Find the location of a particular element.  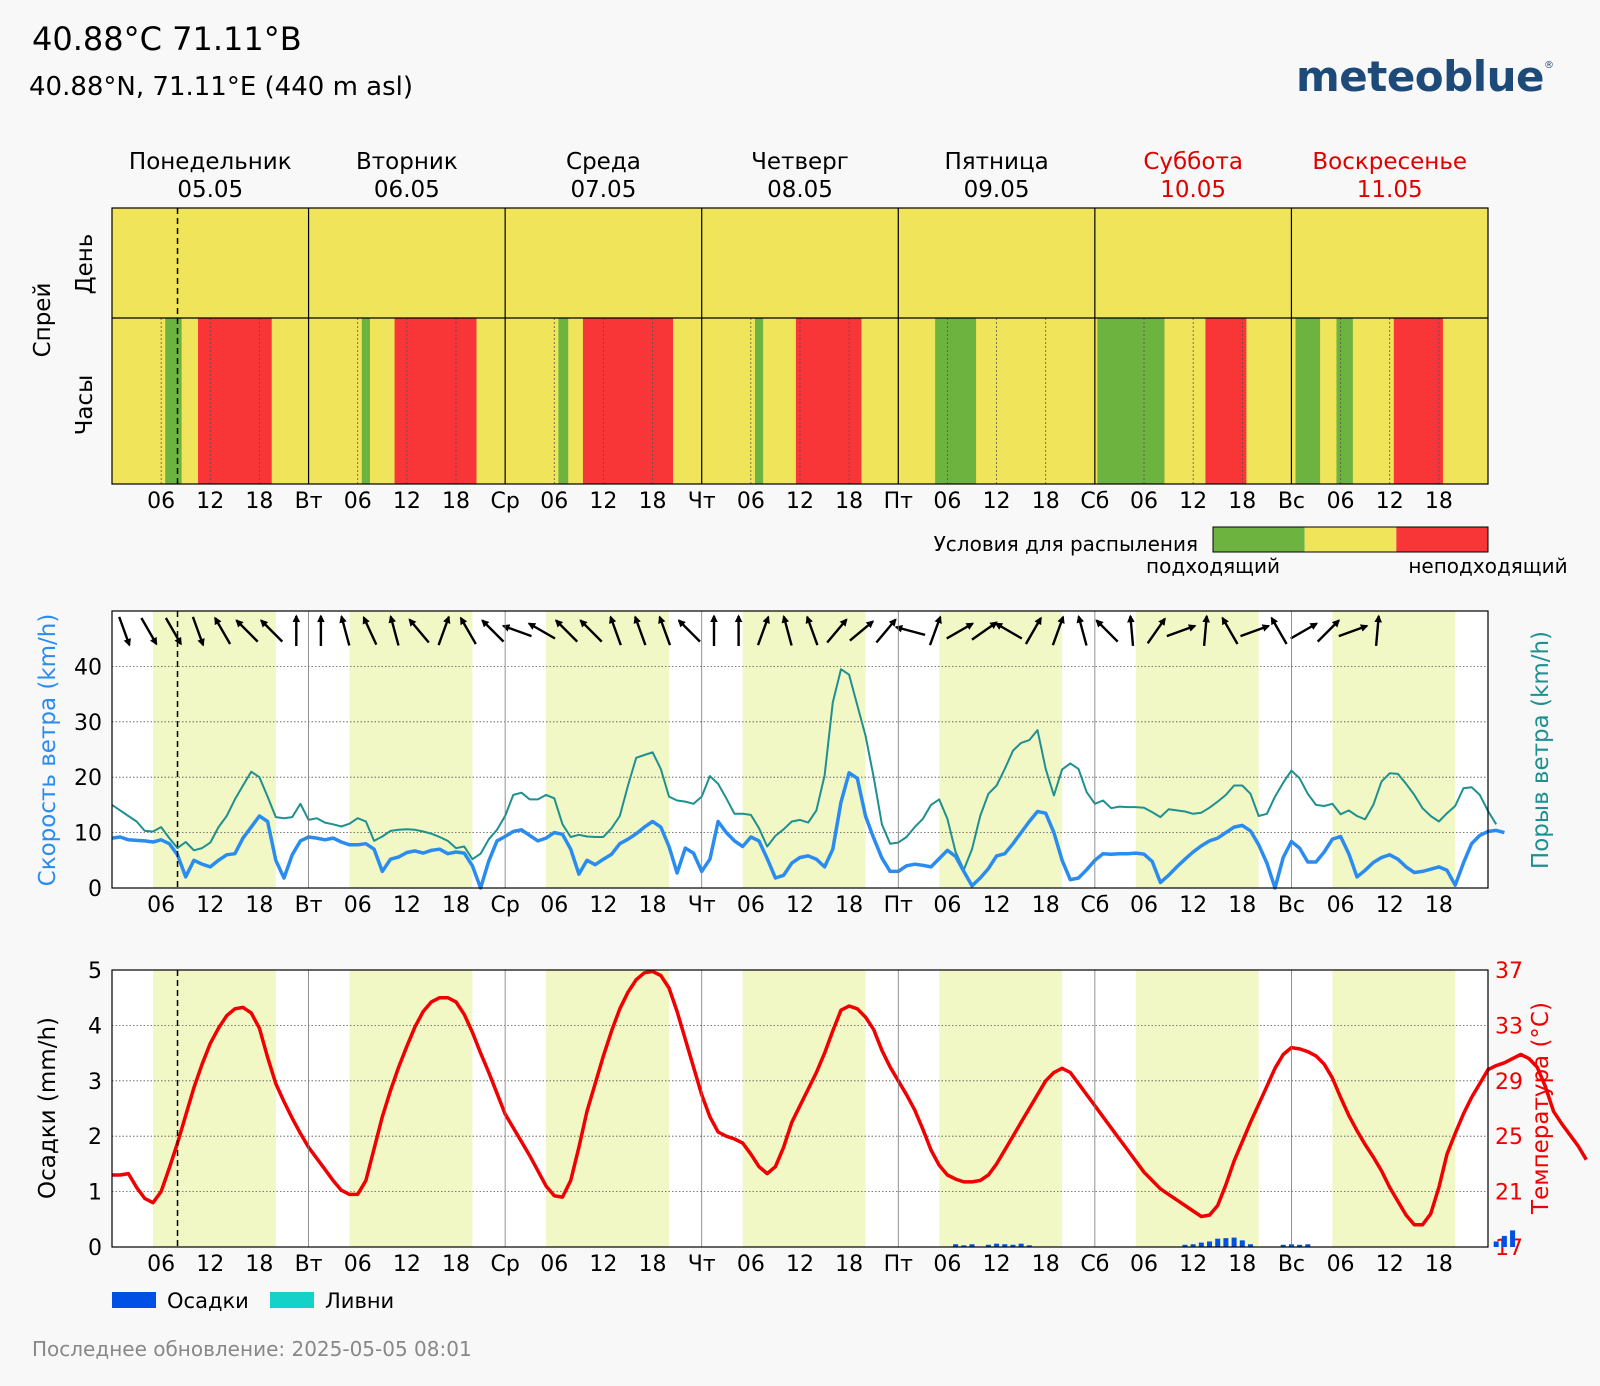

spray-hour-tick-3-18: 18 is located at coordinates (849, 501).